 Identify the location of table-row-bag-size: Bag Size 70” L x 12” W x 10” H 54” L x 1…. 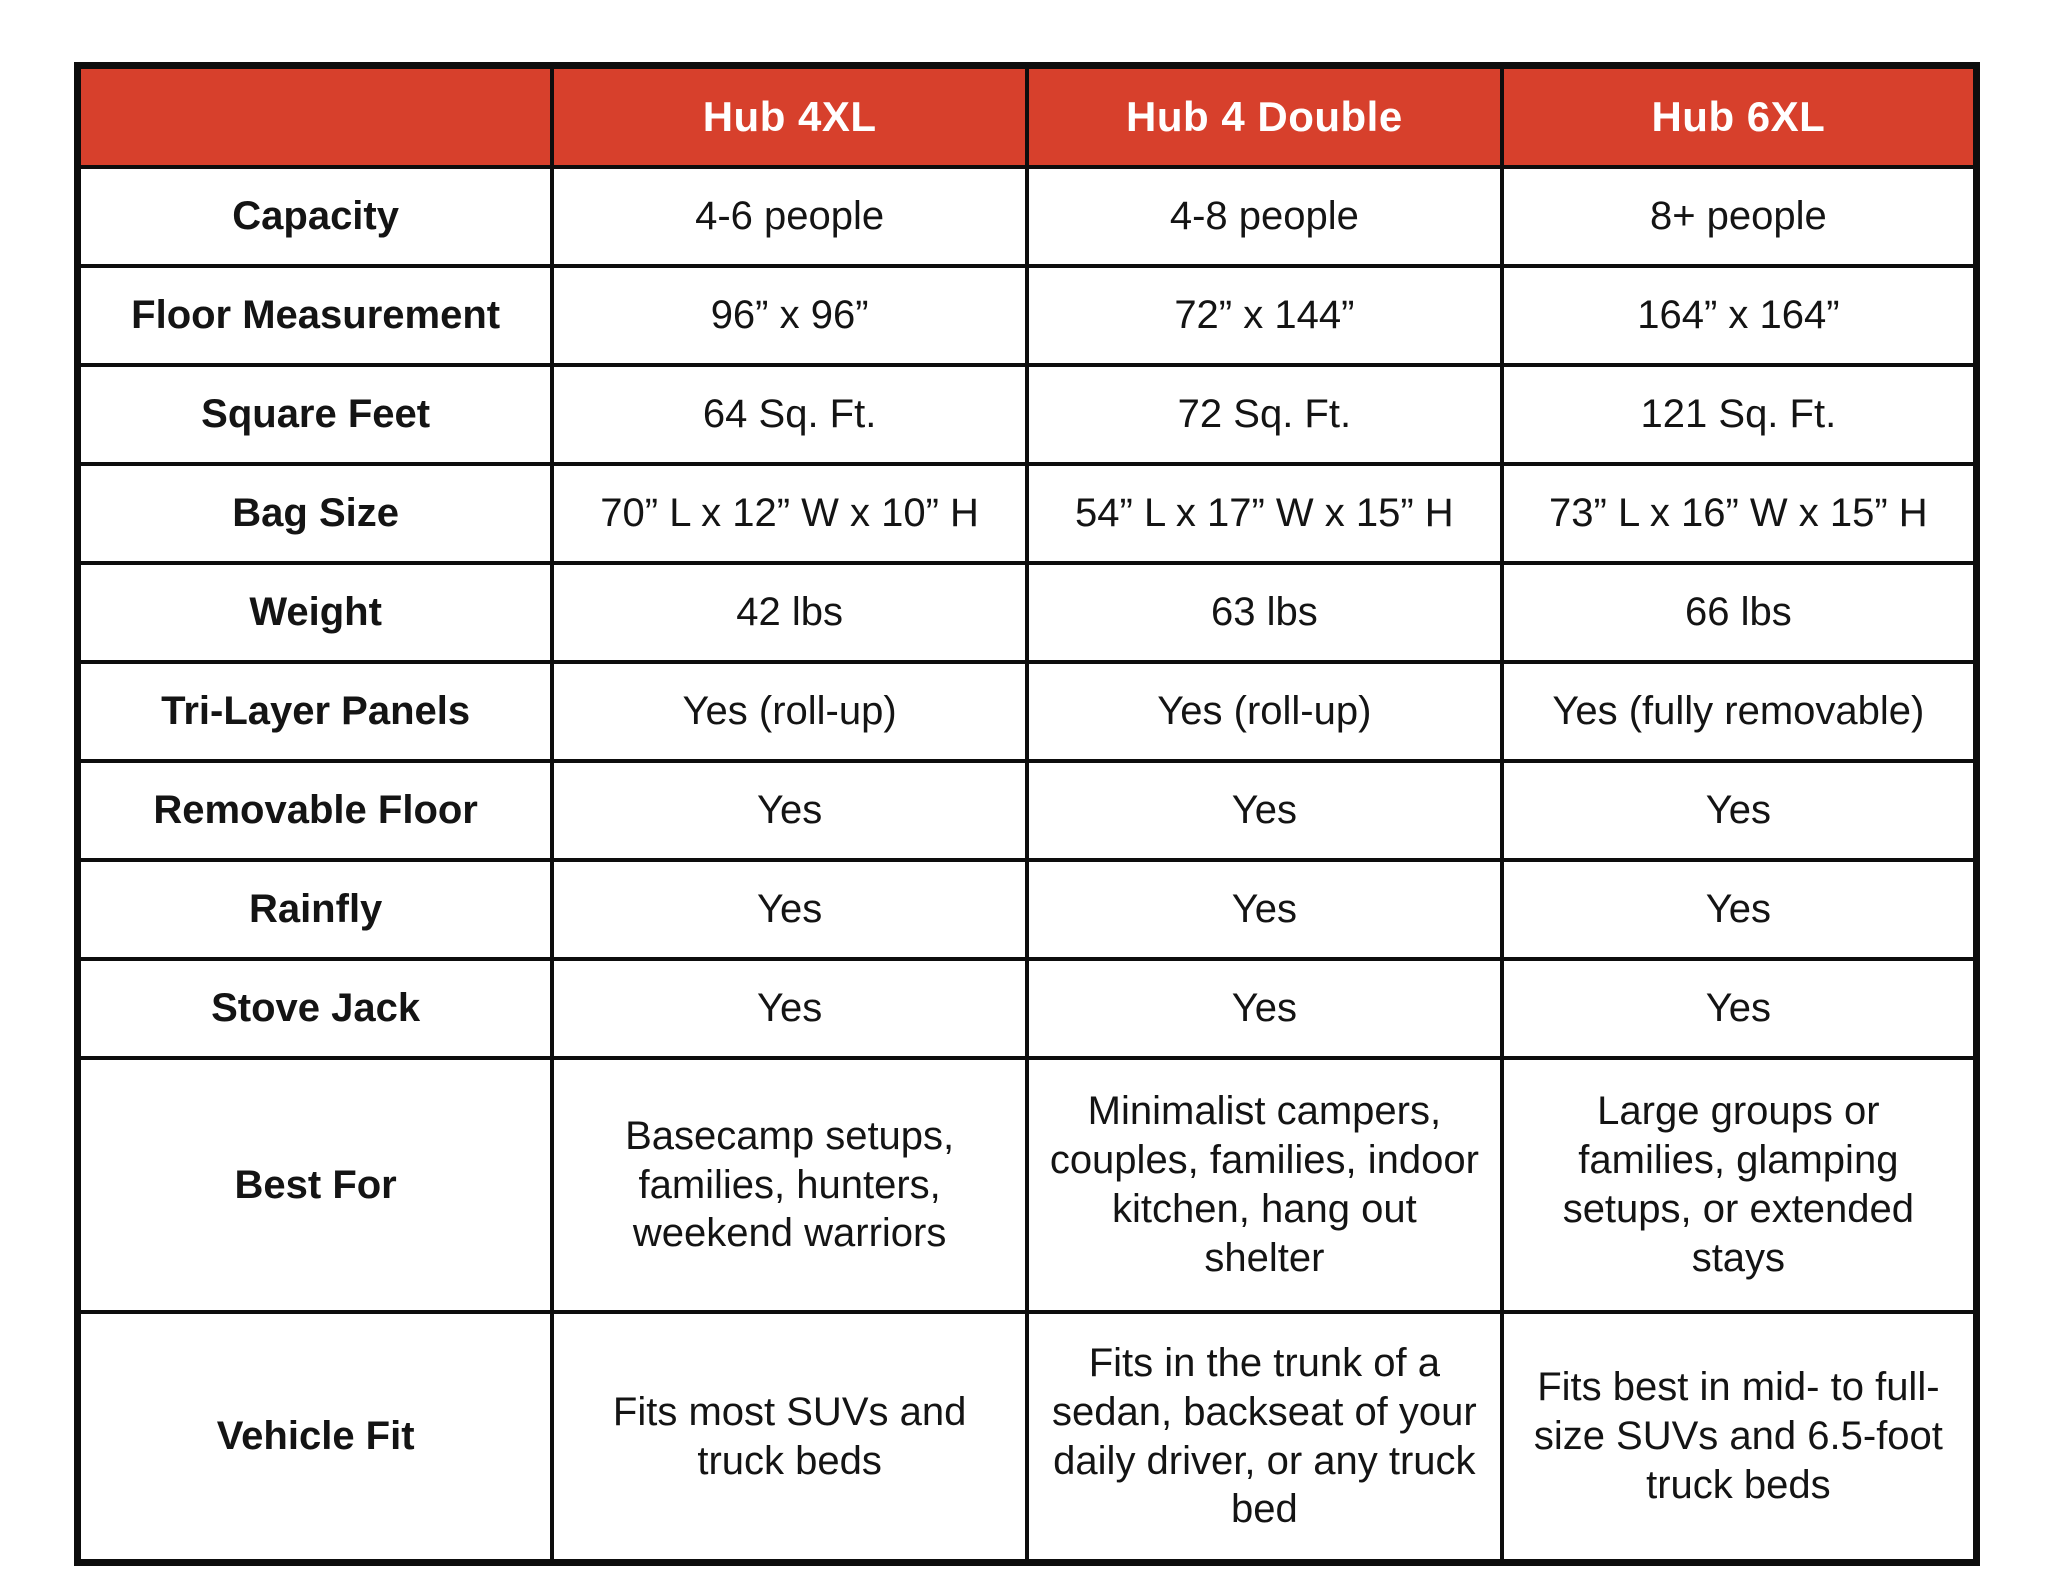
(1027, 513).